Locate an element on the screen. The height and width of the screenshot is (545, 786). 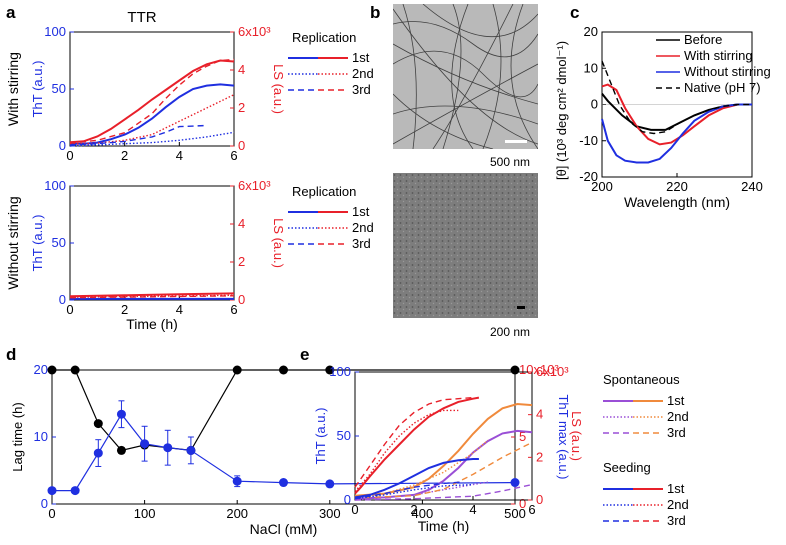
series-line-seeding-3rd is located at coordinates (408, 490).